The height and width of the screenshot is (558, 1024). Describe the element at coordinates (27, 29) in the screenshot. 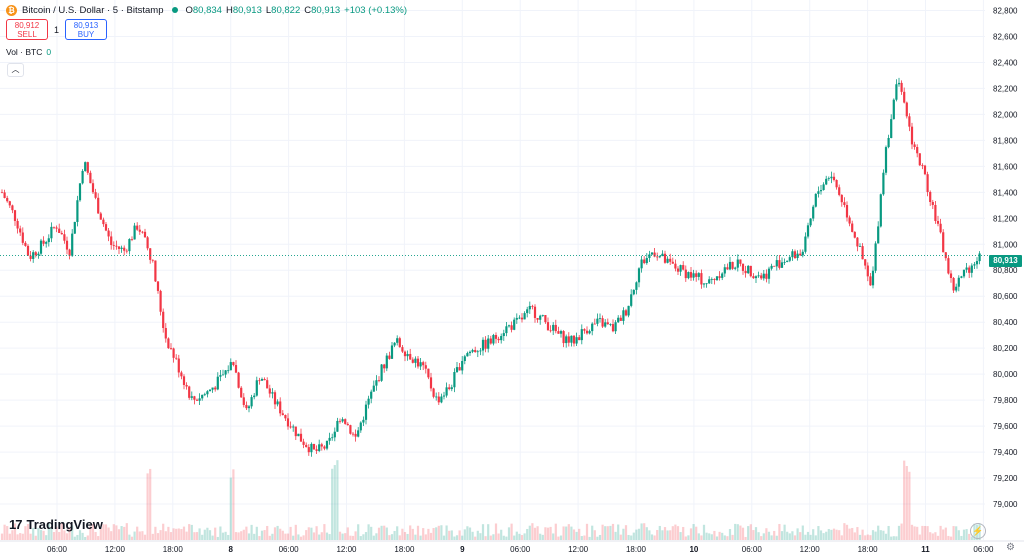

I see `sell-button: 80,912 SELL` at that location.